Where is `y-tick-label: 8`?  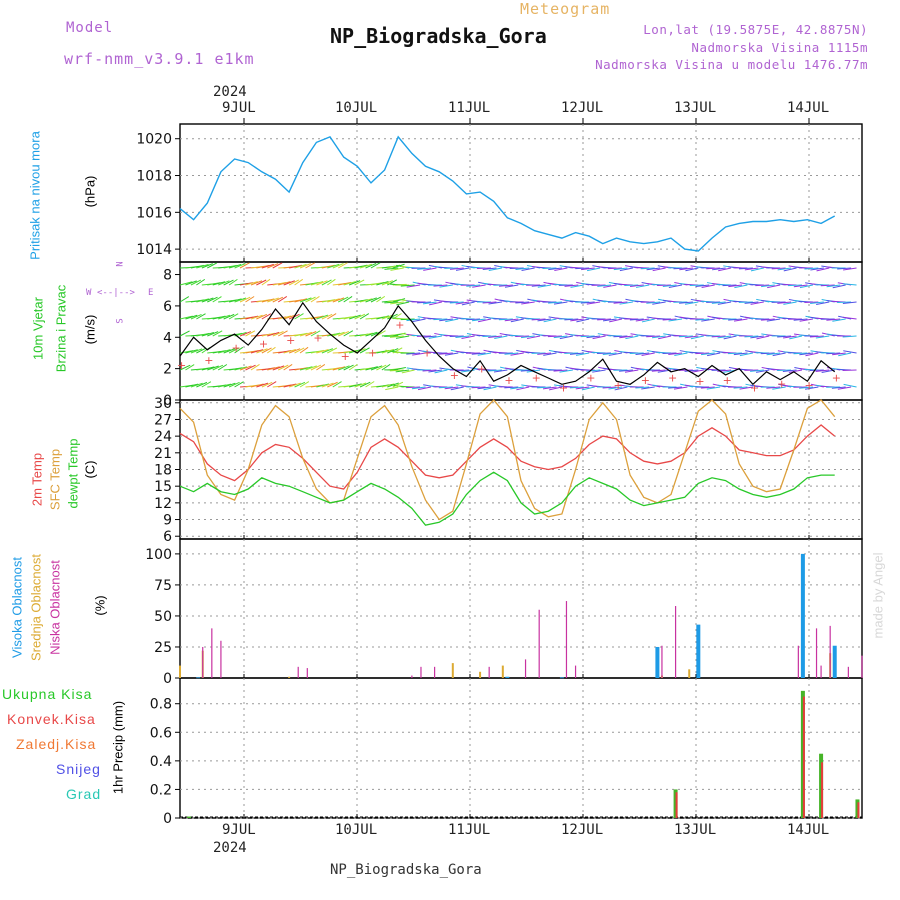 y-tick-label: 8 is located at coordinates (167, 276).